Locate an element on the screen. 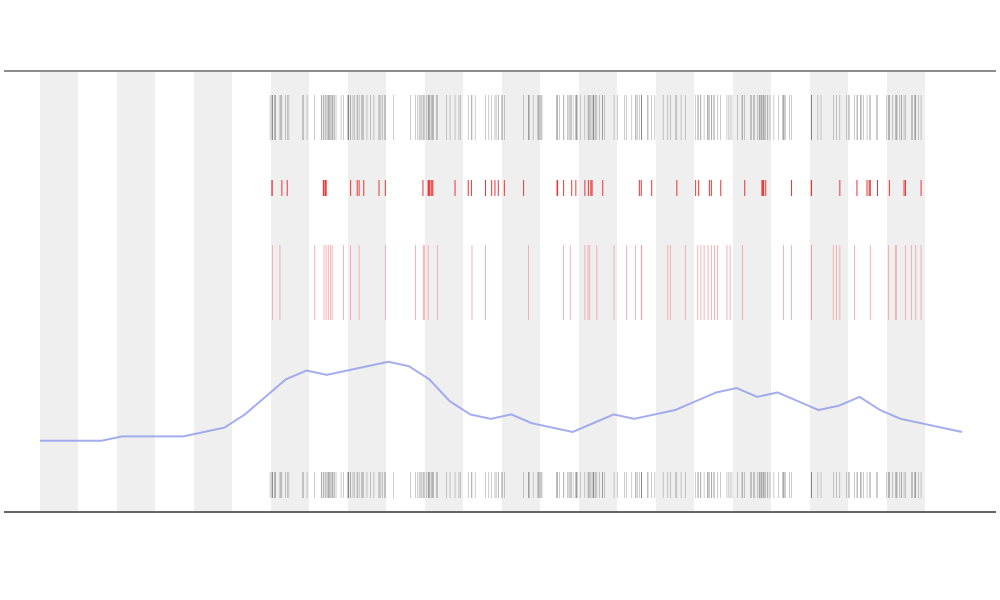 The width and height of the screenshot is (1000, 600). series-line is located at coordinates (501, 401).